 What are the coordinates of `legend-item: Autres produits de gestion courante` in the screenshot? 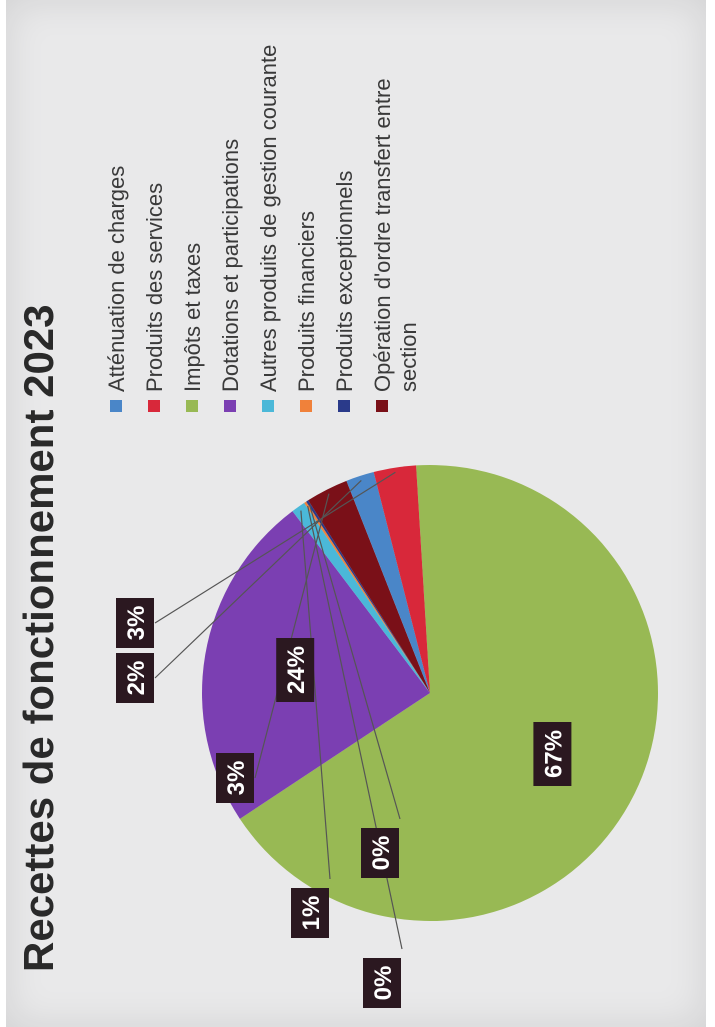 It's located at (269, 214).